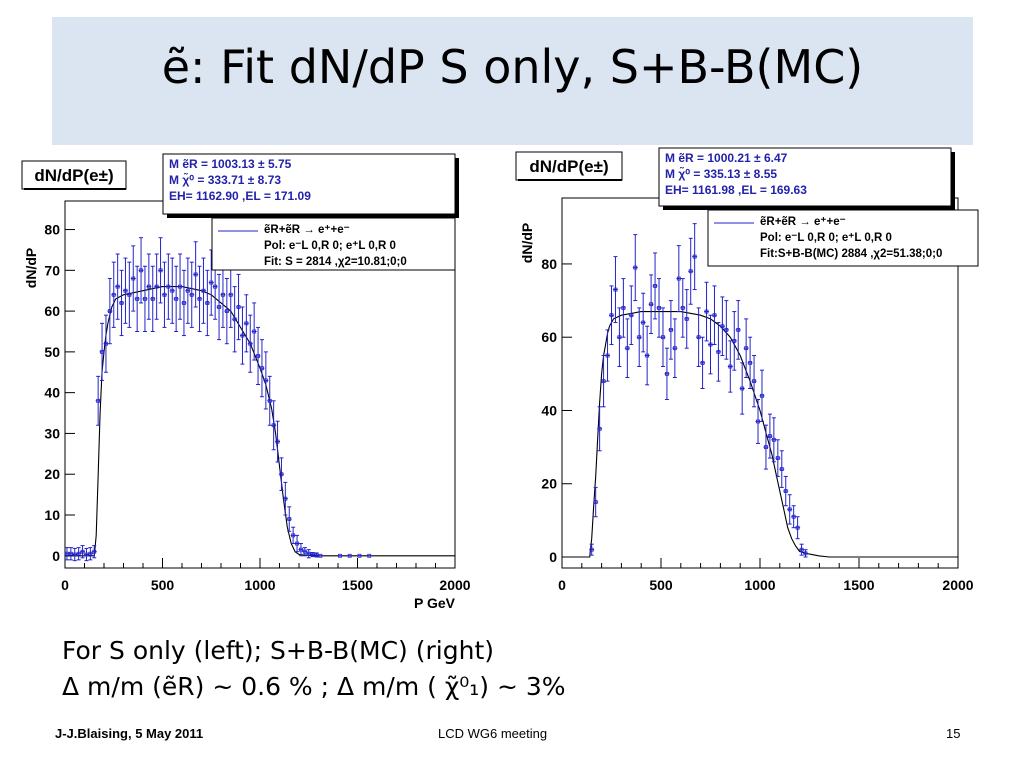 This screenshot has height=768, width=1024. What do you see at coordinates (225, 179) in the screenshot?
I see `stats-line: M χ̃⁰ = 333.71 ± 8.73` at bounding box center [225, 179].